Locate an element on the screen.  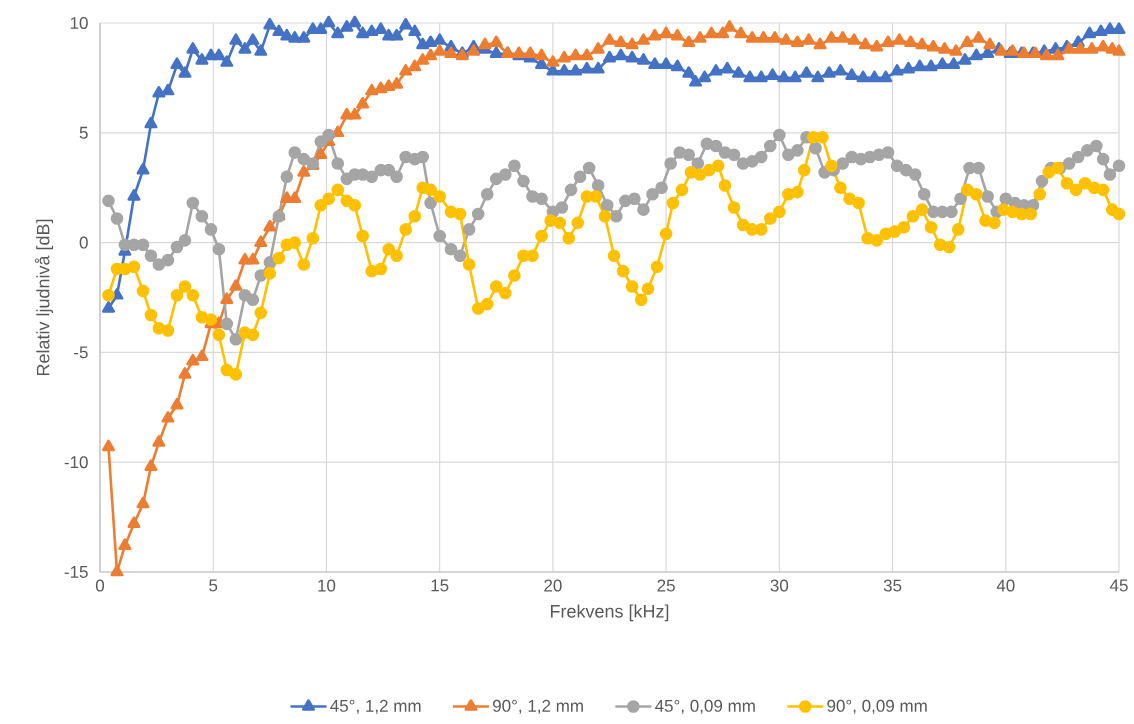
x-tick-label: 30 is located at coordinates (779, 585).